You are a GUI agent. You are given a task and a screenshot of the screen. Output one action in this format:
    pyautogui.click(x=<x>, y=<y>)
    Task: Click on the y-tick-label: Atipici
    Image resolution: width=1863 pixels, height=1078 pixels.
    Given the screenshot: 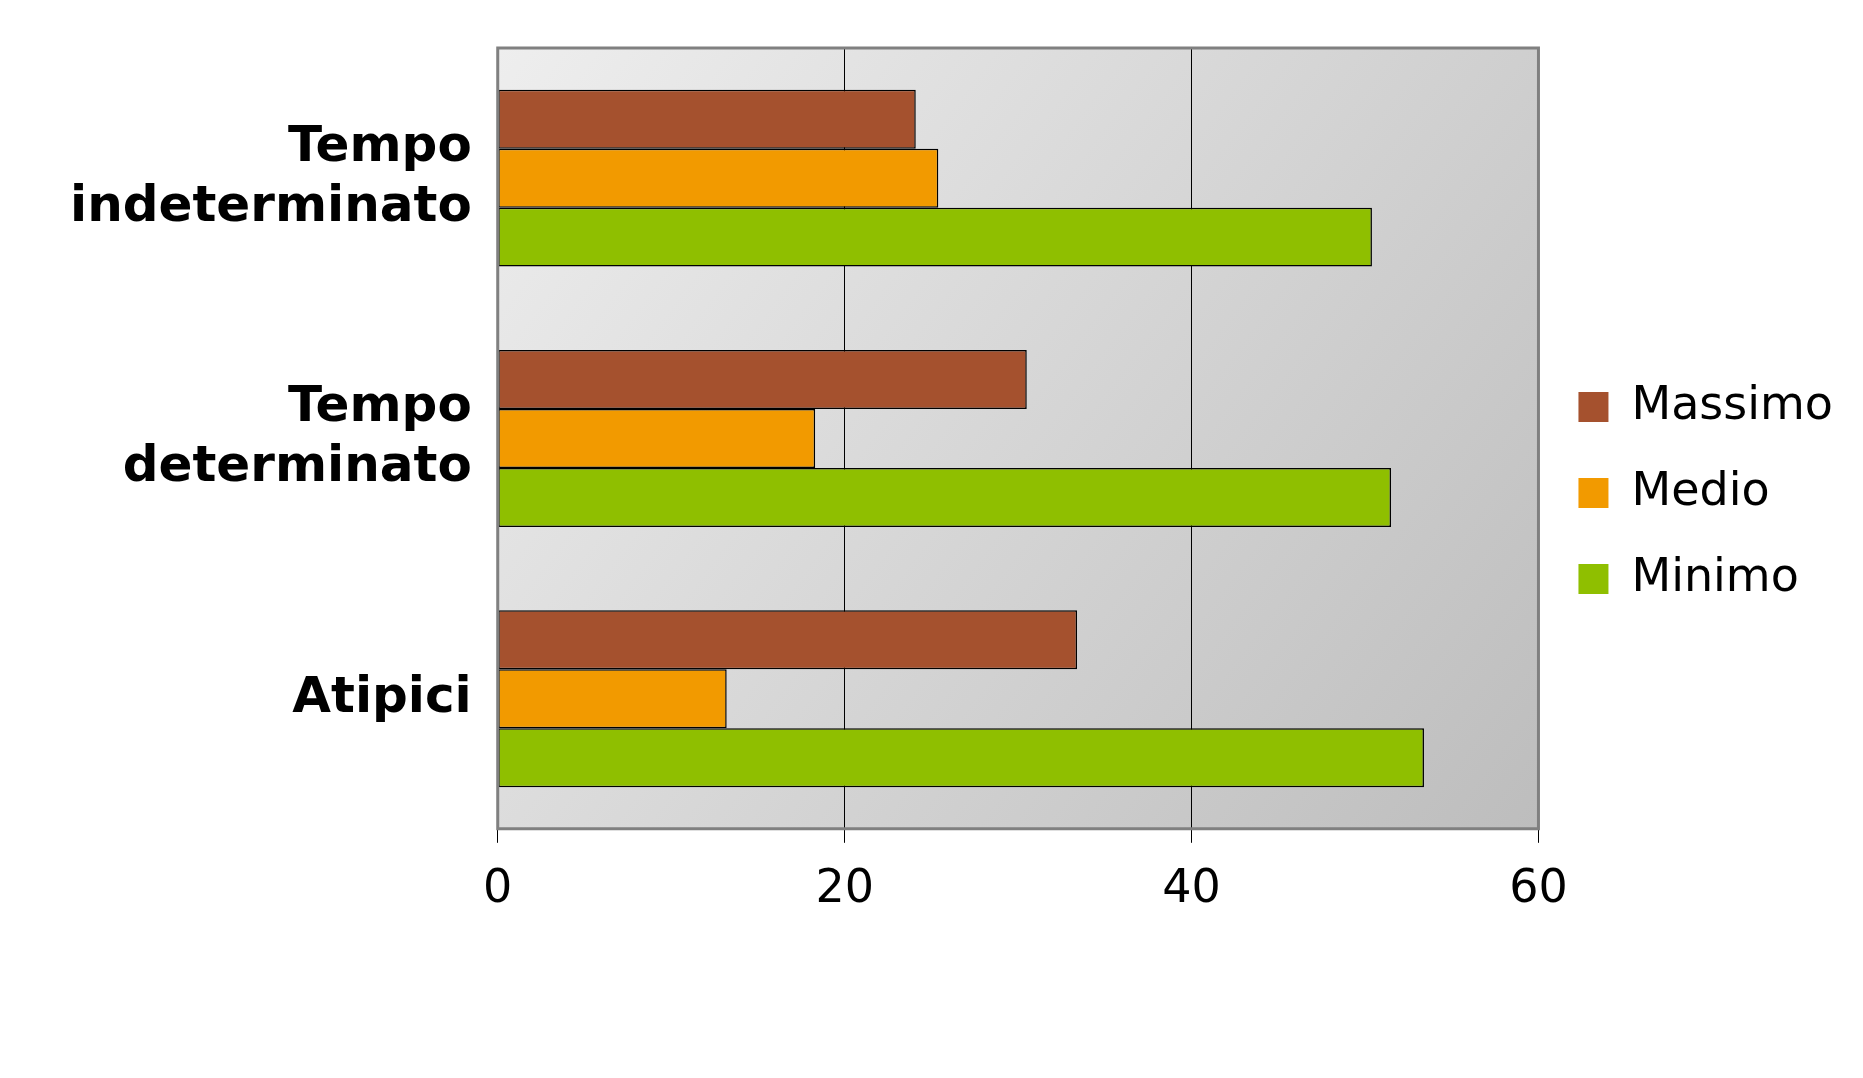 What is the action you would take?
    pyautogui.click(x=382, y=694)
    